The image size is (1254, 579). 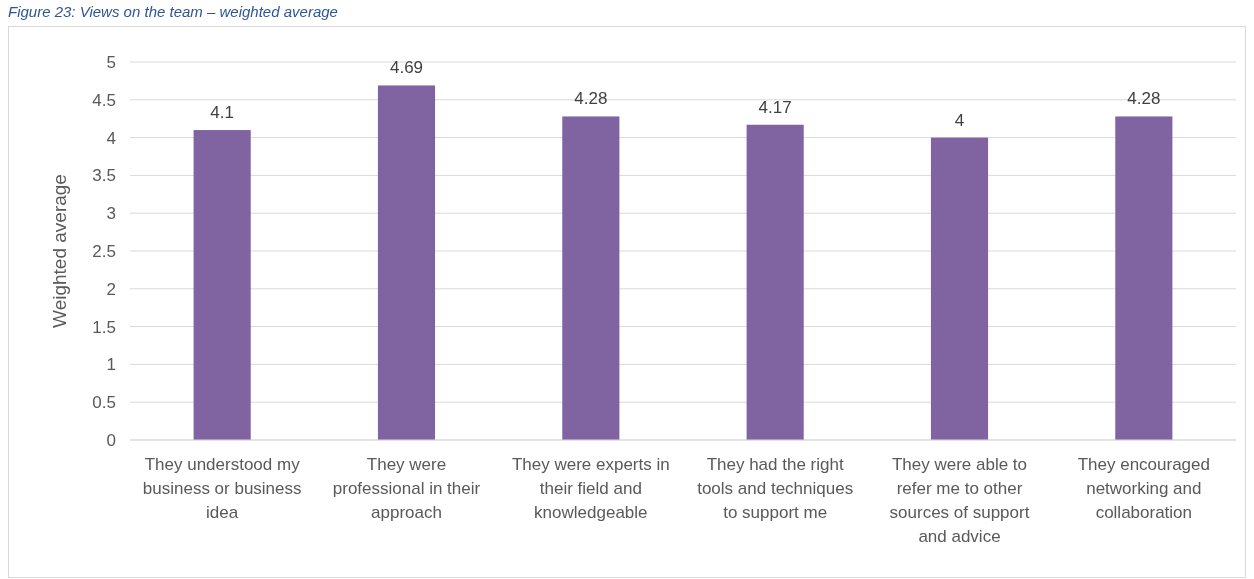 What do you see at coordinates (111, 365) in the screenshot?
I see `y-tick-label: 1` at bounding box center [111, 365].